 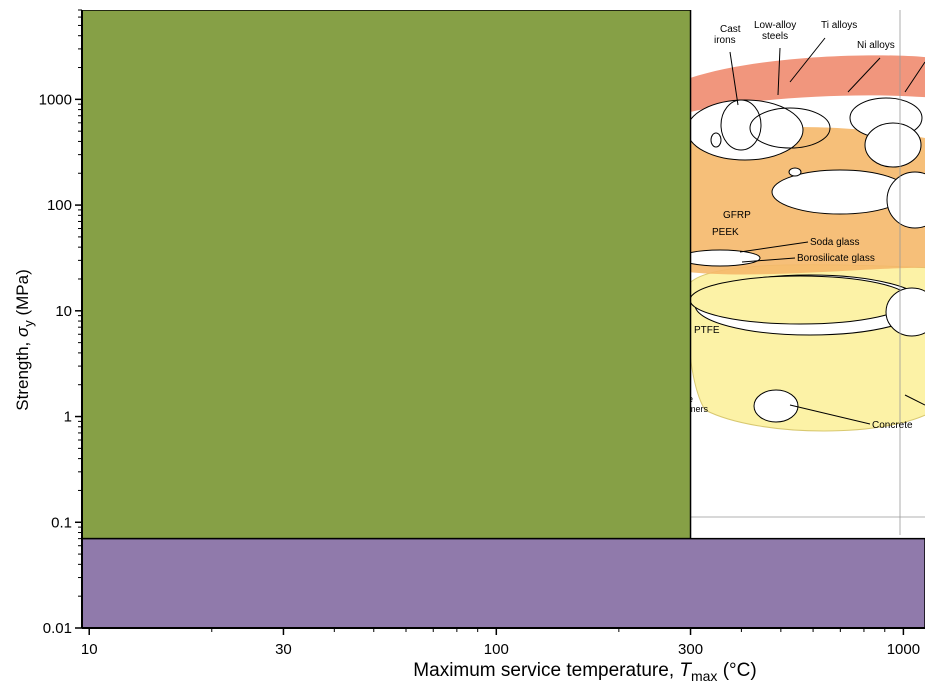 What do you see at coordinates (63, 311) in the screenshot?
I see `y-tick-label: 10` at bounding box center [63, 311].